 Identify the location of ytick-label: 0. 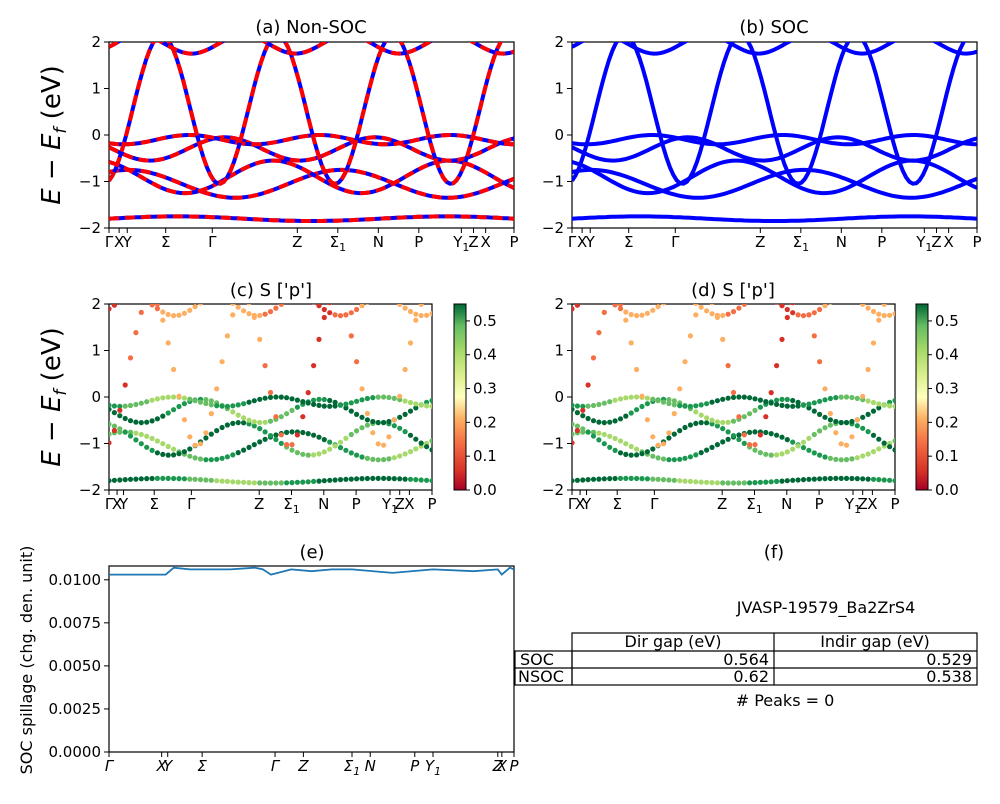
(559, 135).